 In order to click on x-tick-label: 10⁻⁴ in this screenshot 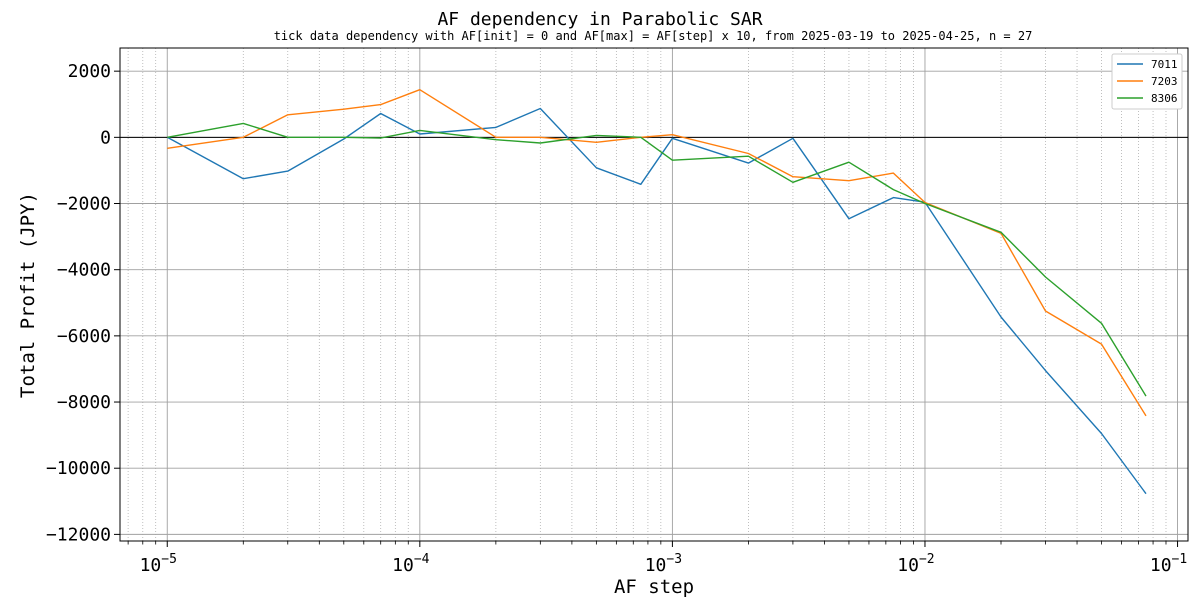, I will do `click(411, 564)`.